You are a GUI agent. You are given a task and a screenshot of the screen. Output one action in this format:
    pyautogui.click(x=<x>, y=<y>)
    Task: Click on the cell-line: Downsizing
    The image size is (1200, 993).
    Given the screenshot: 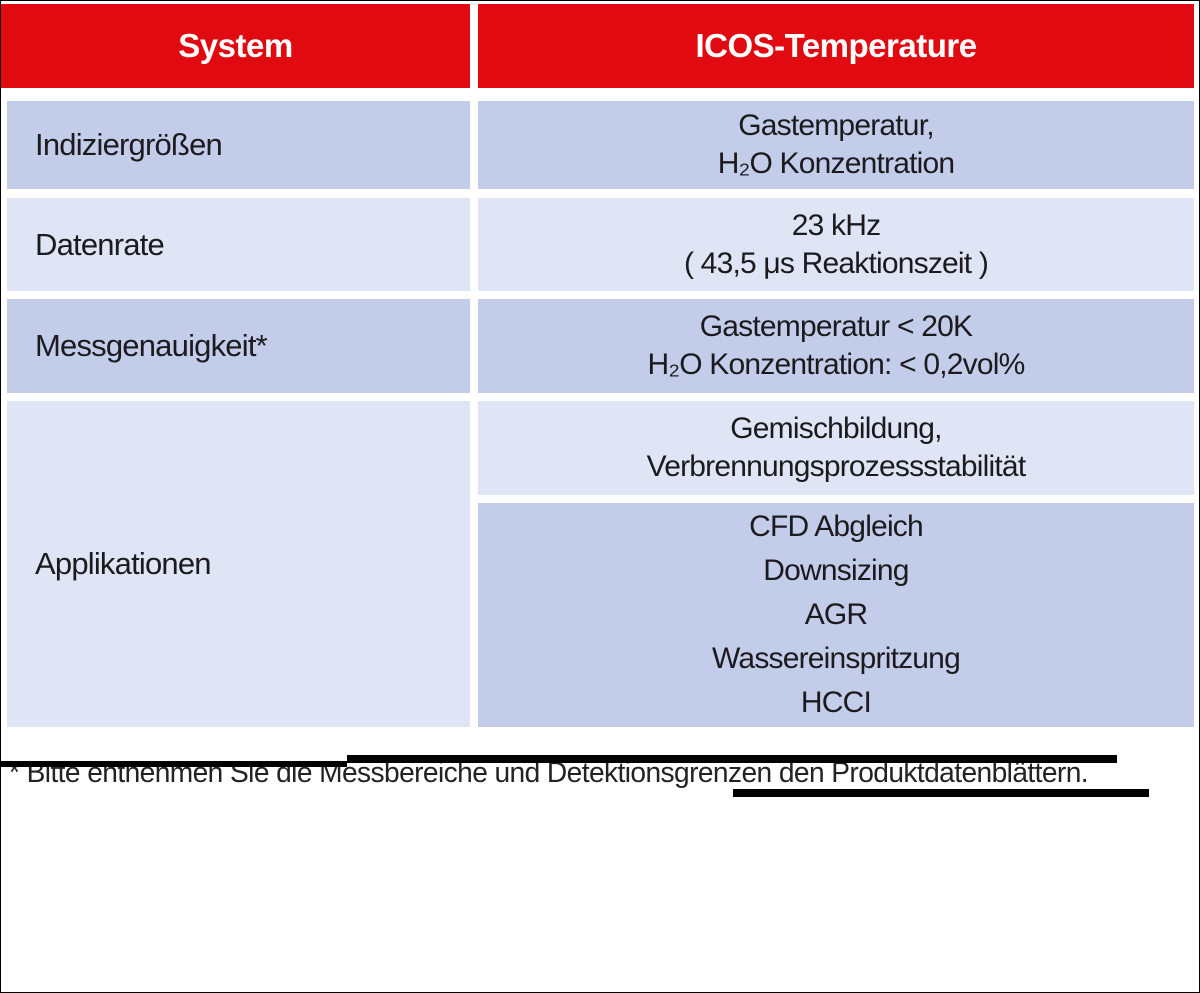 What is the action you would take?
    pyautogui.click(x=836, y=570)
    